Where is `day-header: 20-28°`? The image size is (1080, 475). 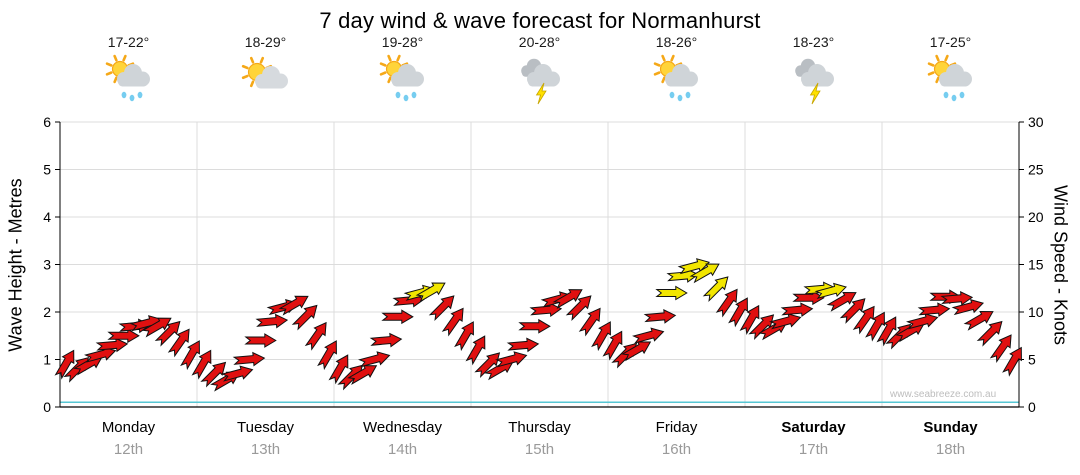
day-header: 20-28° is located at coordinates (539, 72).